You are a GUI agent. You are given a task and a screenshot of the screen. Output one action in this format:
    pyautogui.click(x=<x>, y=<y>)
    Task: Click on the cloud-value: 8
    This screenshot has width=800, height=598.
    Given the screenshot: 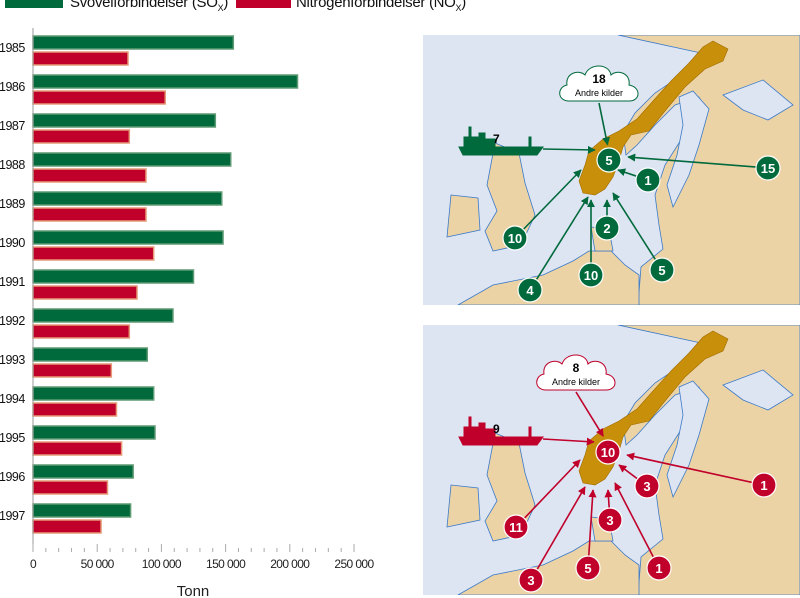 What is the action you would take?
    pyautogui.click(x=576, y=368)
    